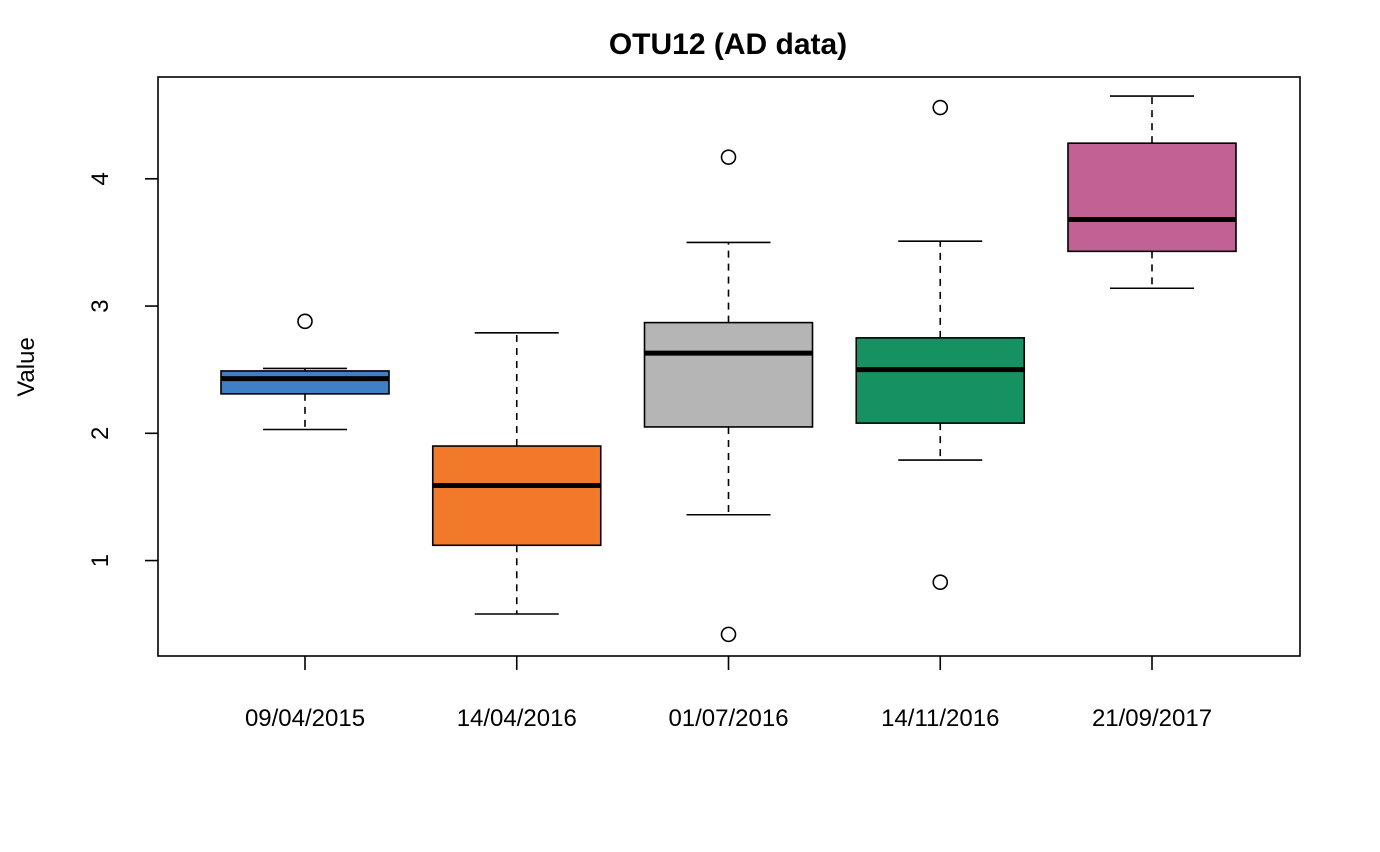  What do you see at coordinates (122, 369) in the screenshot?
I see `y-axis: 1 2 3 4` at bounding box center [122, 369].